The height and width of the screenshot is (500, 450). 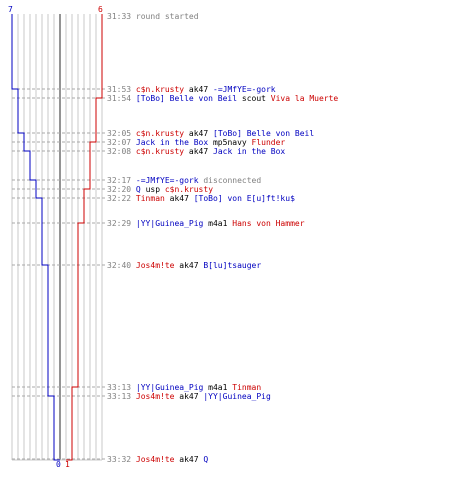 What do you see at coordinates (254, 98) in the screenshot?
I see `event-text: scout` at bounding box center [254, 98].